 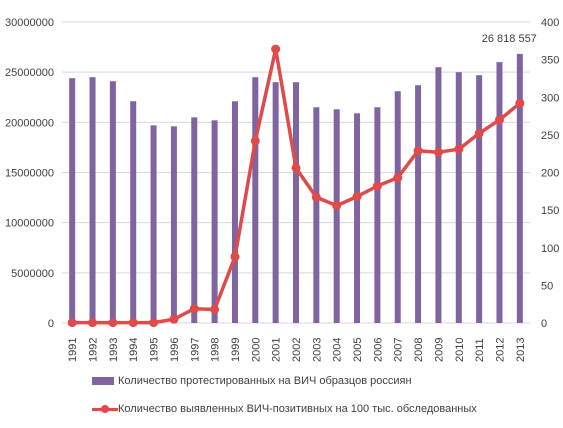 I want to click on y-right-tick-label: 50, so click(x=547, y=286).